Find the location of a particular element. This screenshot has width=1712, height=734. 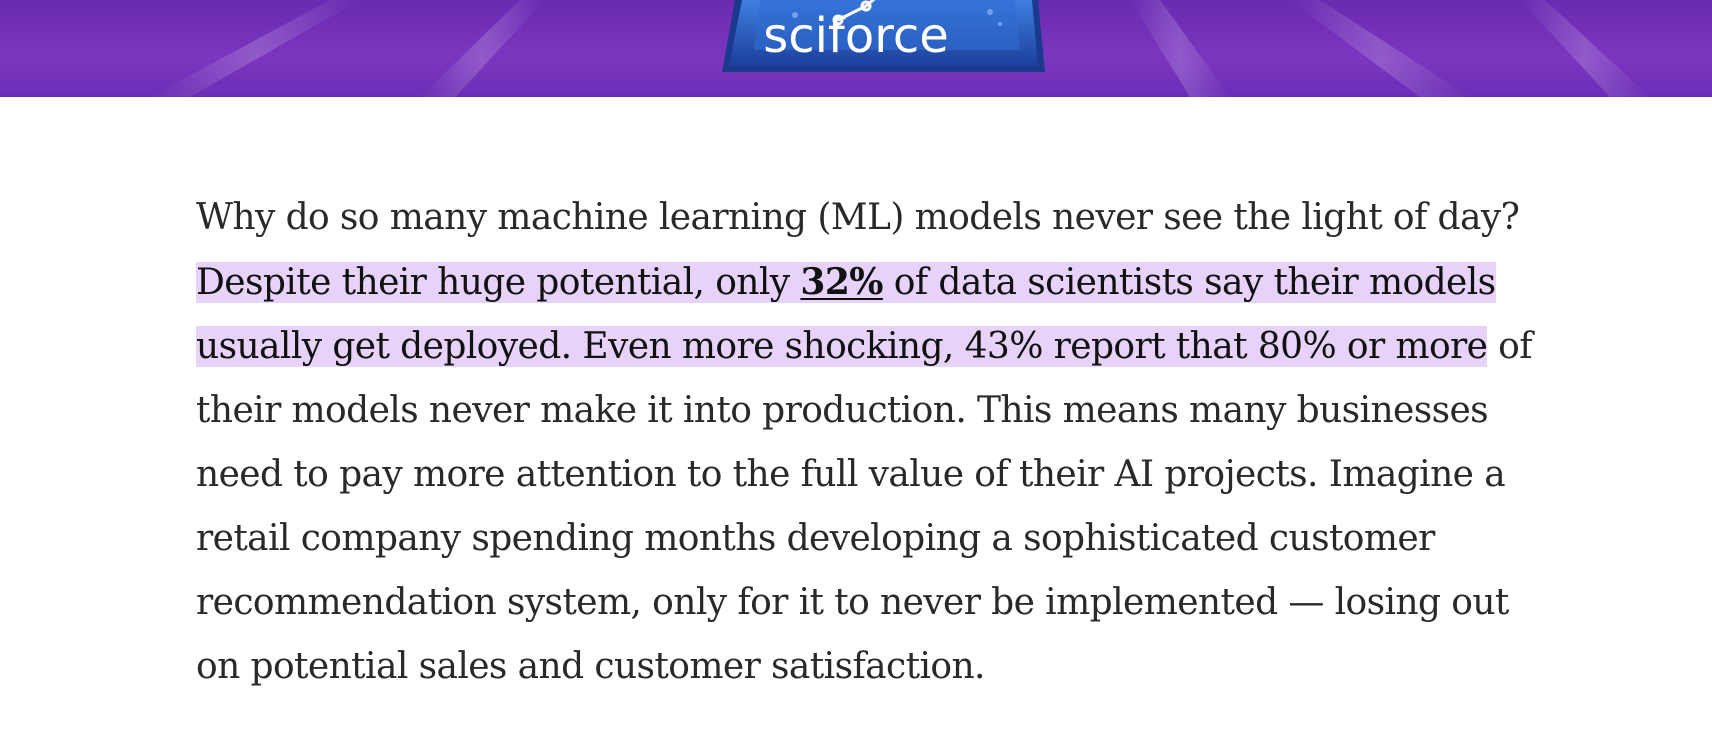

highlight-text-before-link: Despite their huge potential, only is located at coordinates (498, 282).